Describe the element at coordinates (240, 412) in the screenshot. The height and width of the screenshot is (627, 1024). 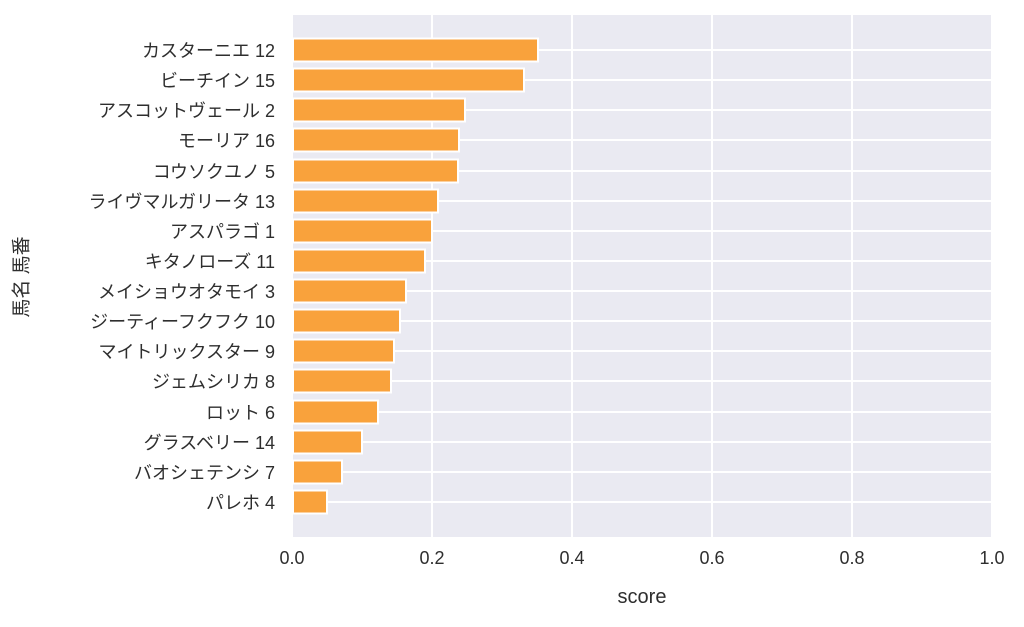
I see `ytick-label: ロット 6` at that location.